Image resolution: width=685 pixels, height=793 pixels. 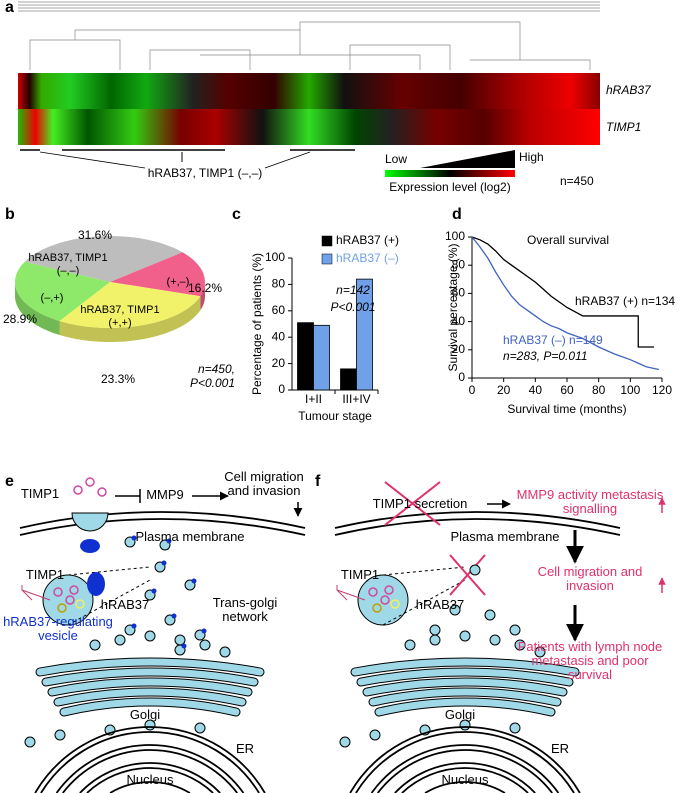 I want to click on chart-title: Overall survival, so click(x=568, y=240).